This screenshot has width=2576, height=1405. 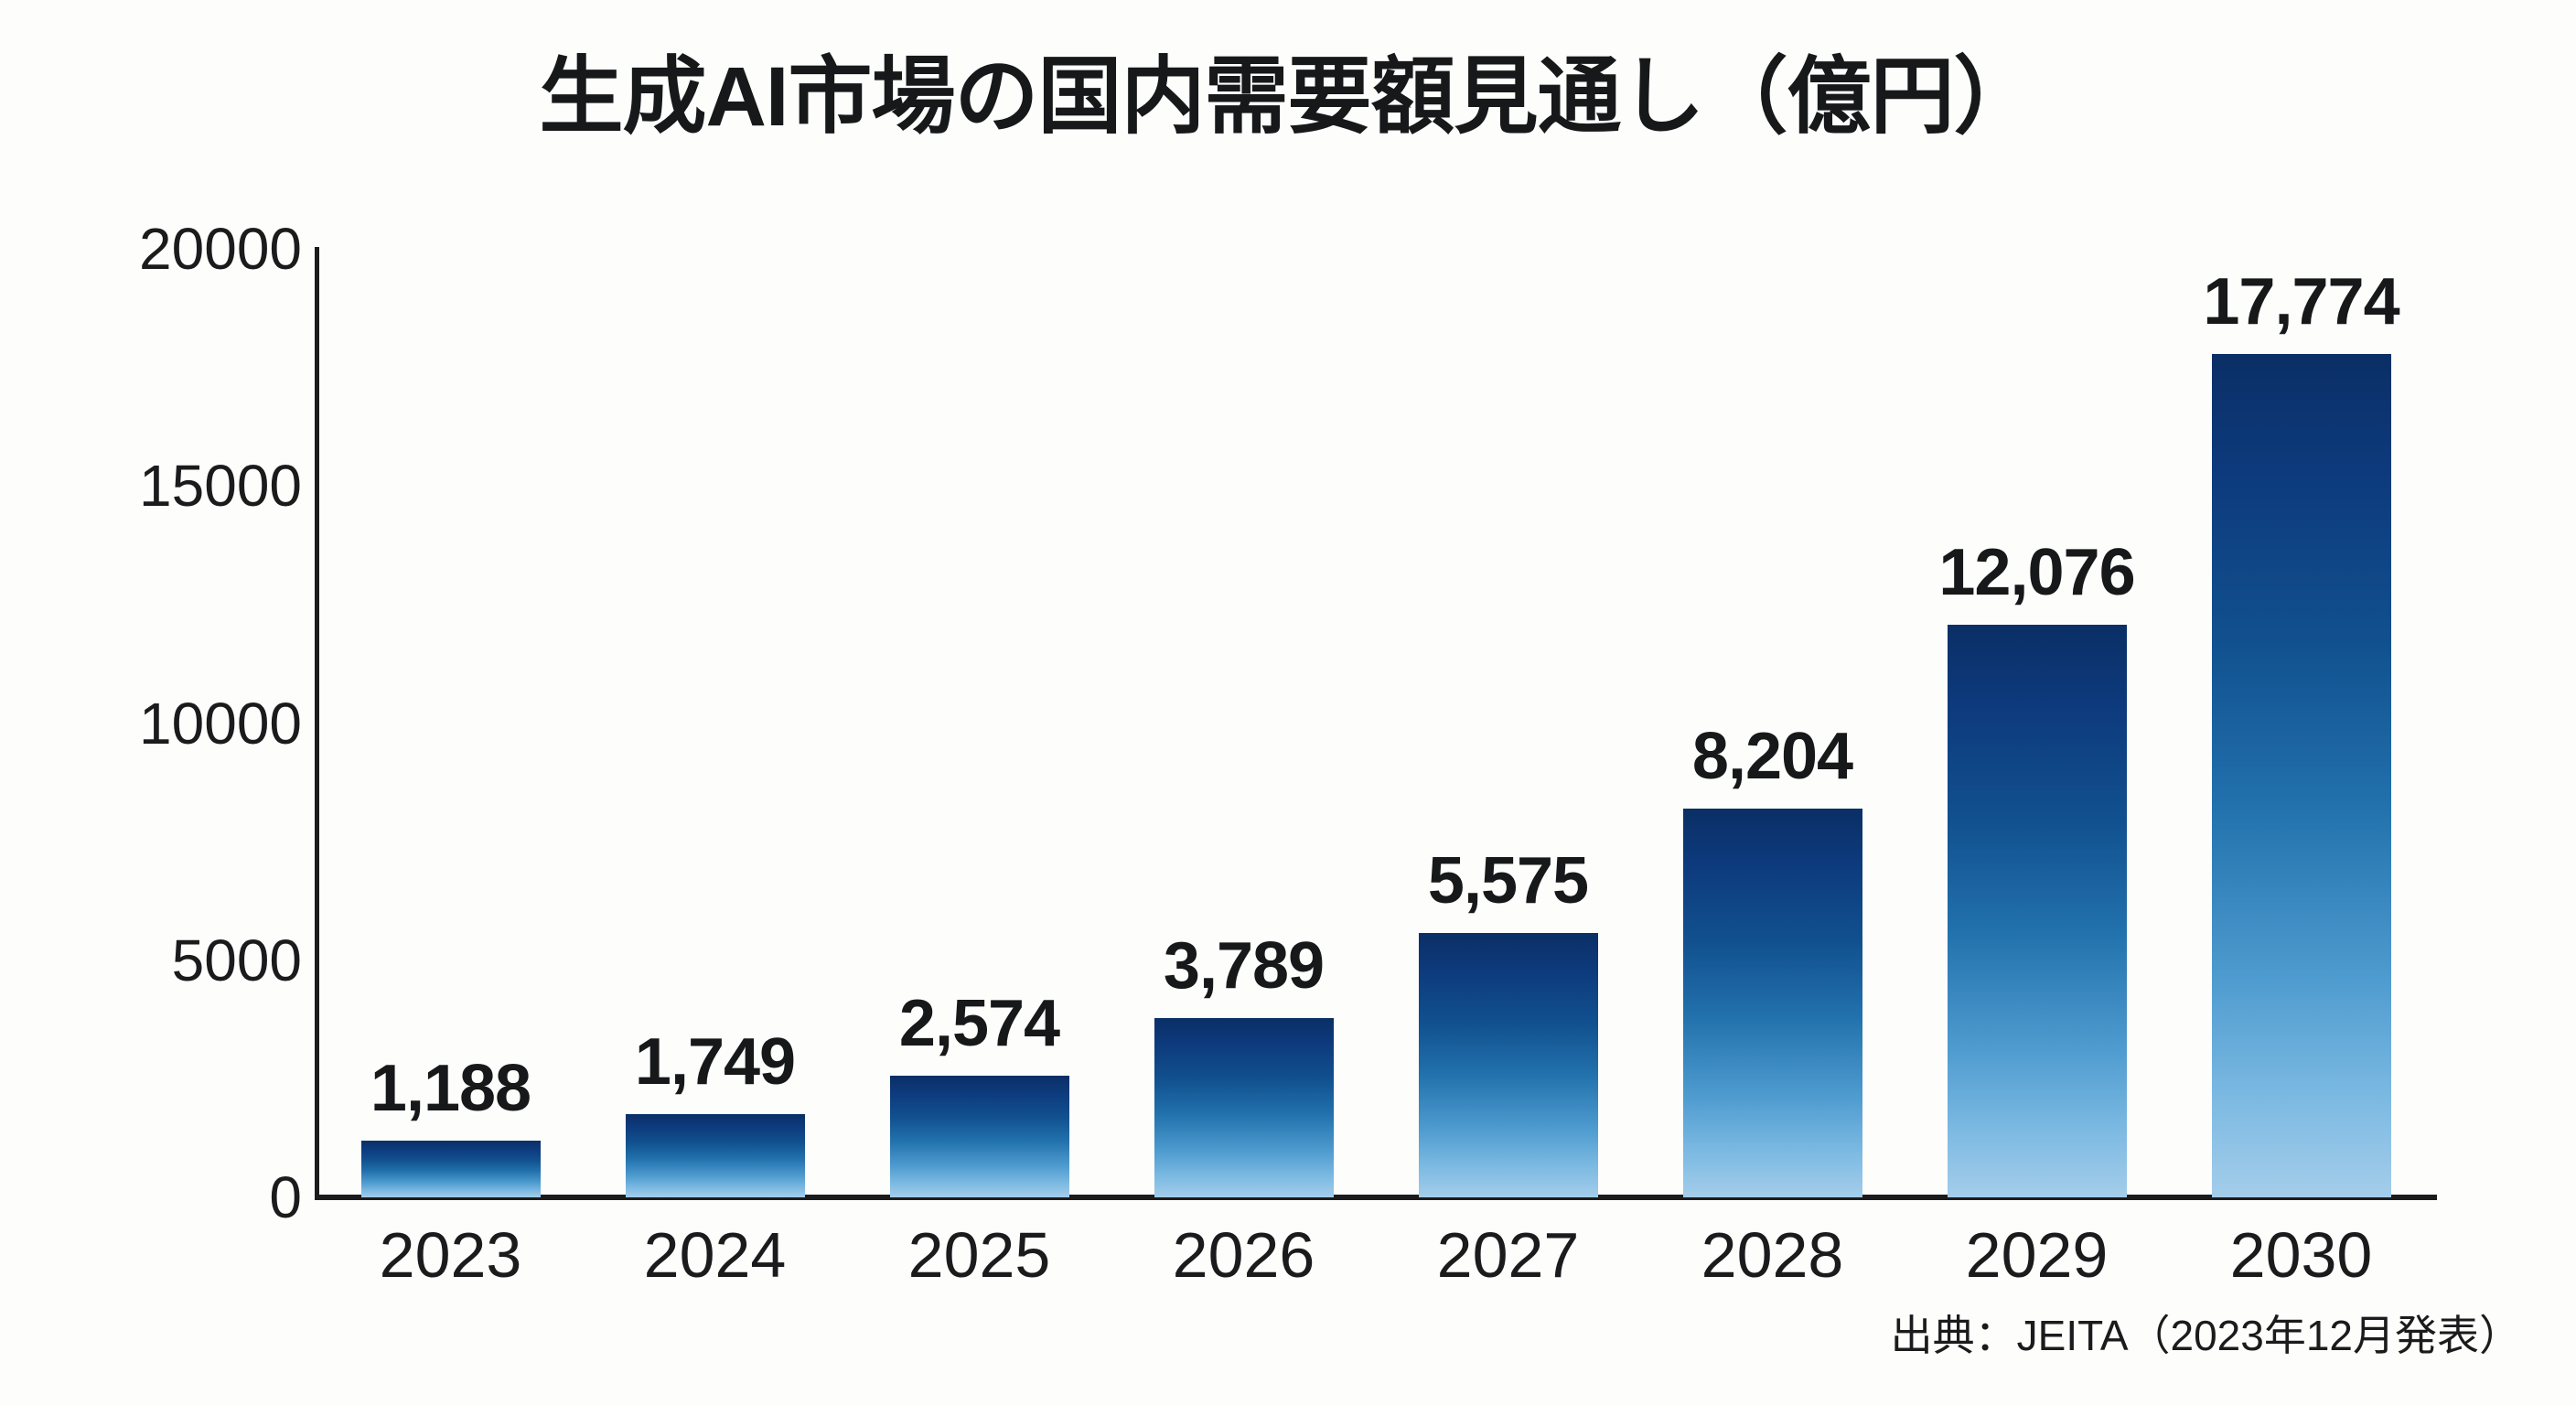 What do you see at coordinates (2301, 1255) in the screenshot?
I see `x-axis-tick-label: 2030` at bounding box center [2301, 1255].